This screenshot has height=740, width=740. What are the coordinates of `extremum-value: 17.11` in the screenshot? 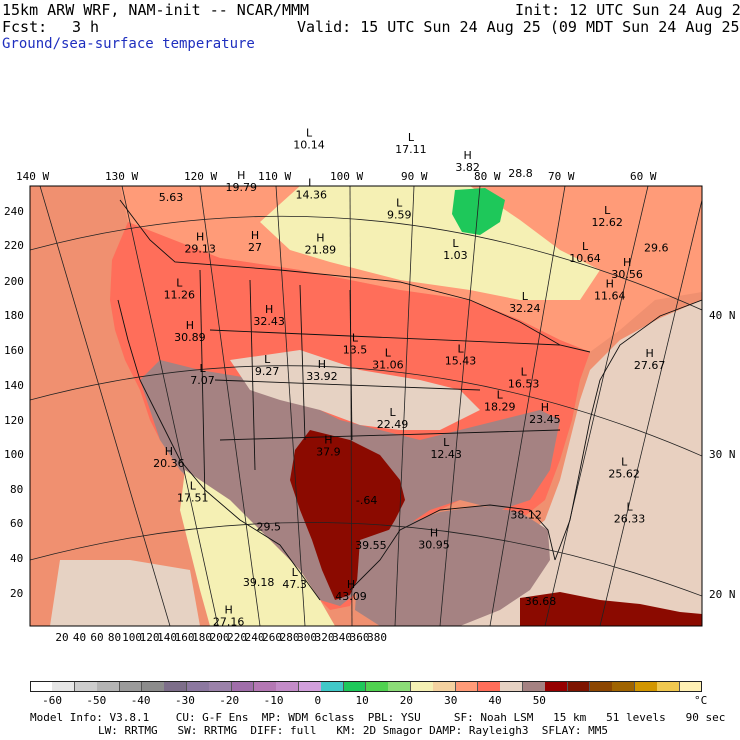 It's located at (411, 149).